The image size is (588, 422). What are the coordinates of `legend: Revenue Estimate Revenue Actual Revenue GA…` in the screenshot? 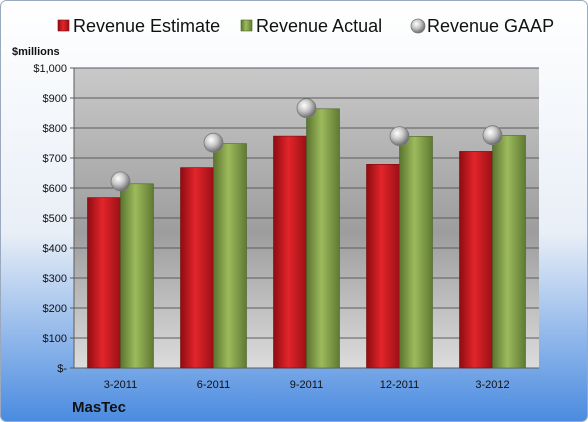 It's located at (305, 26).